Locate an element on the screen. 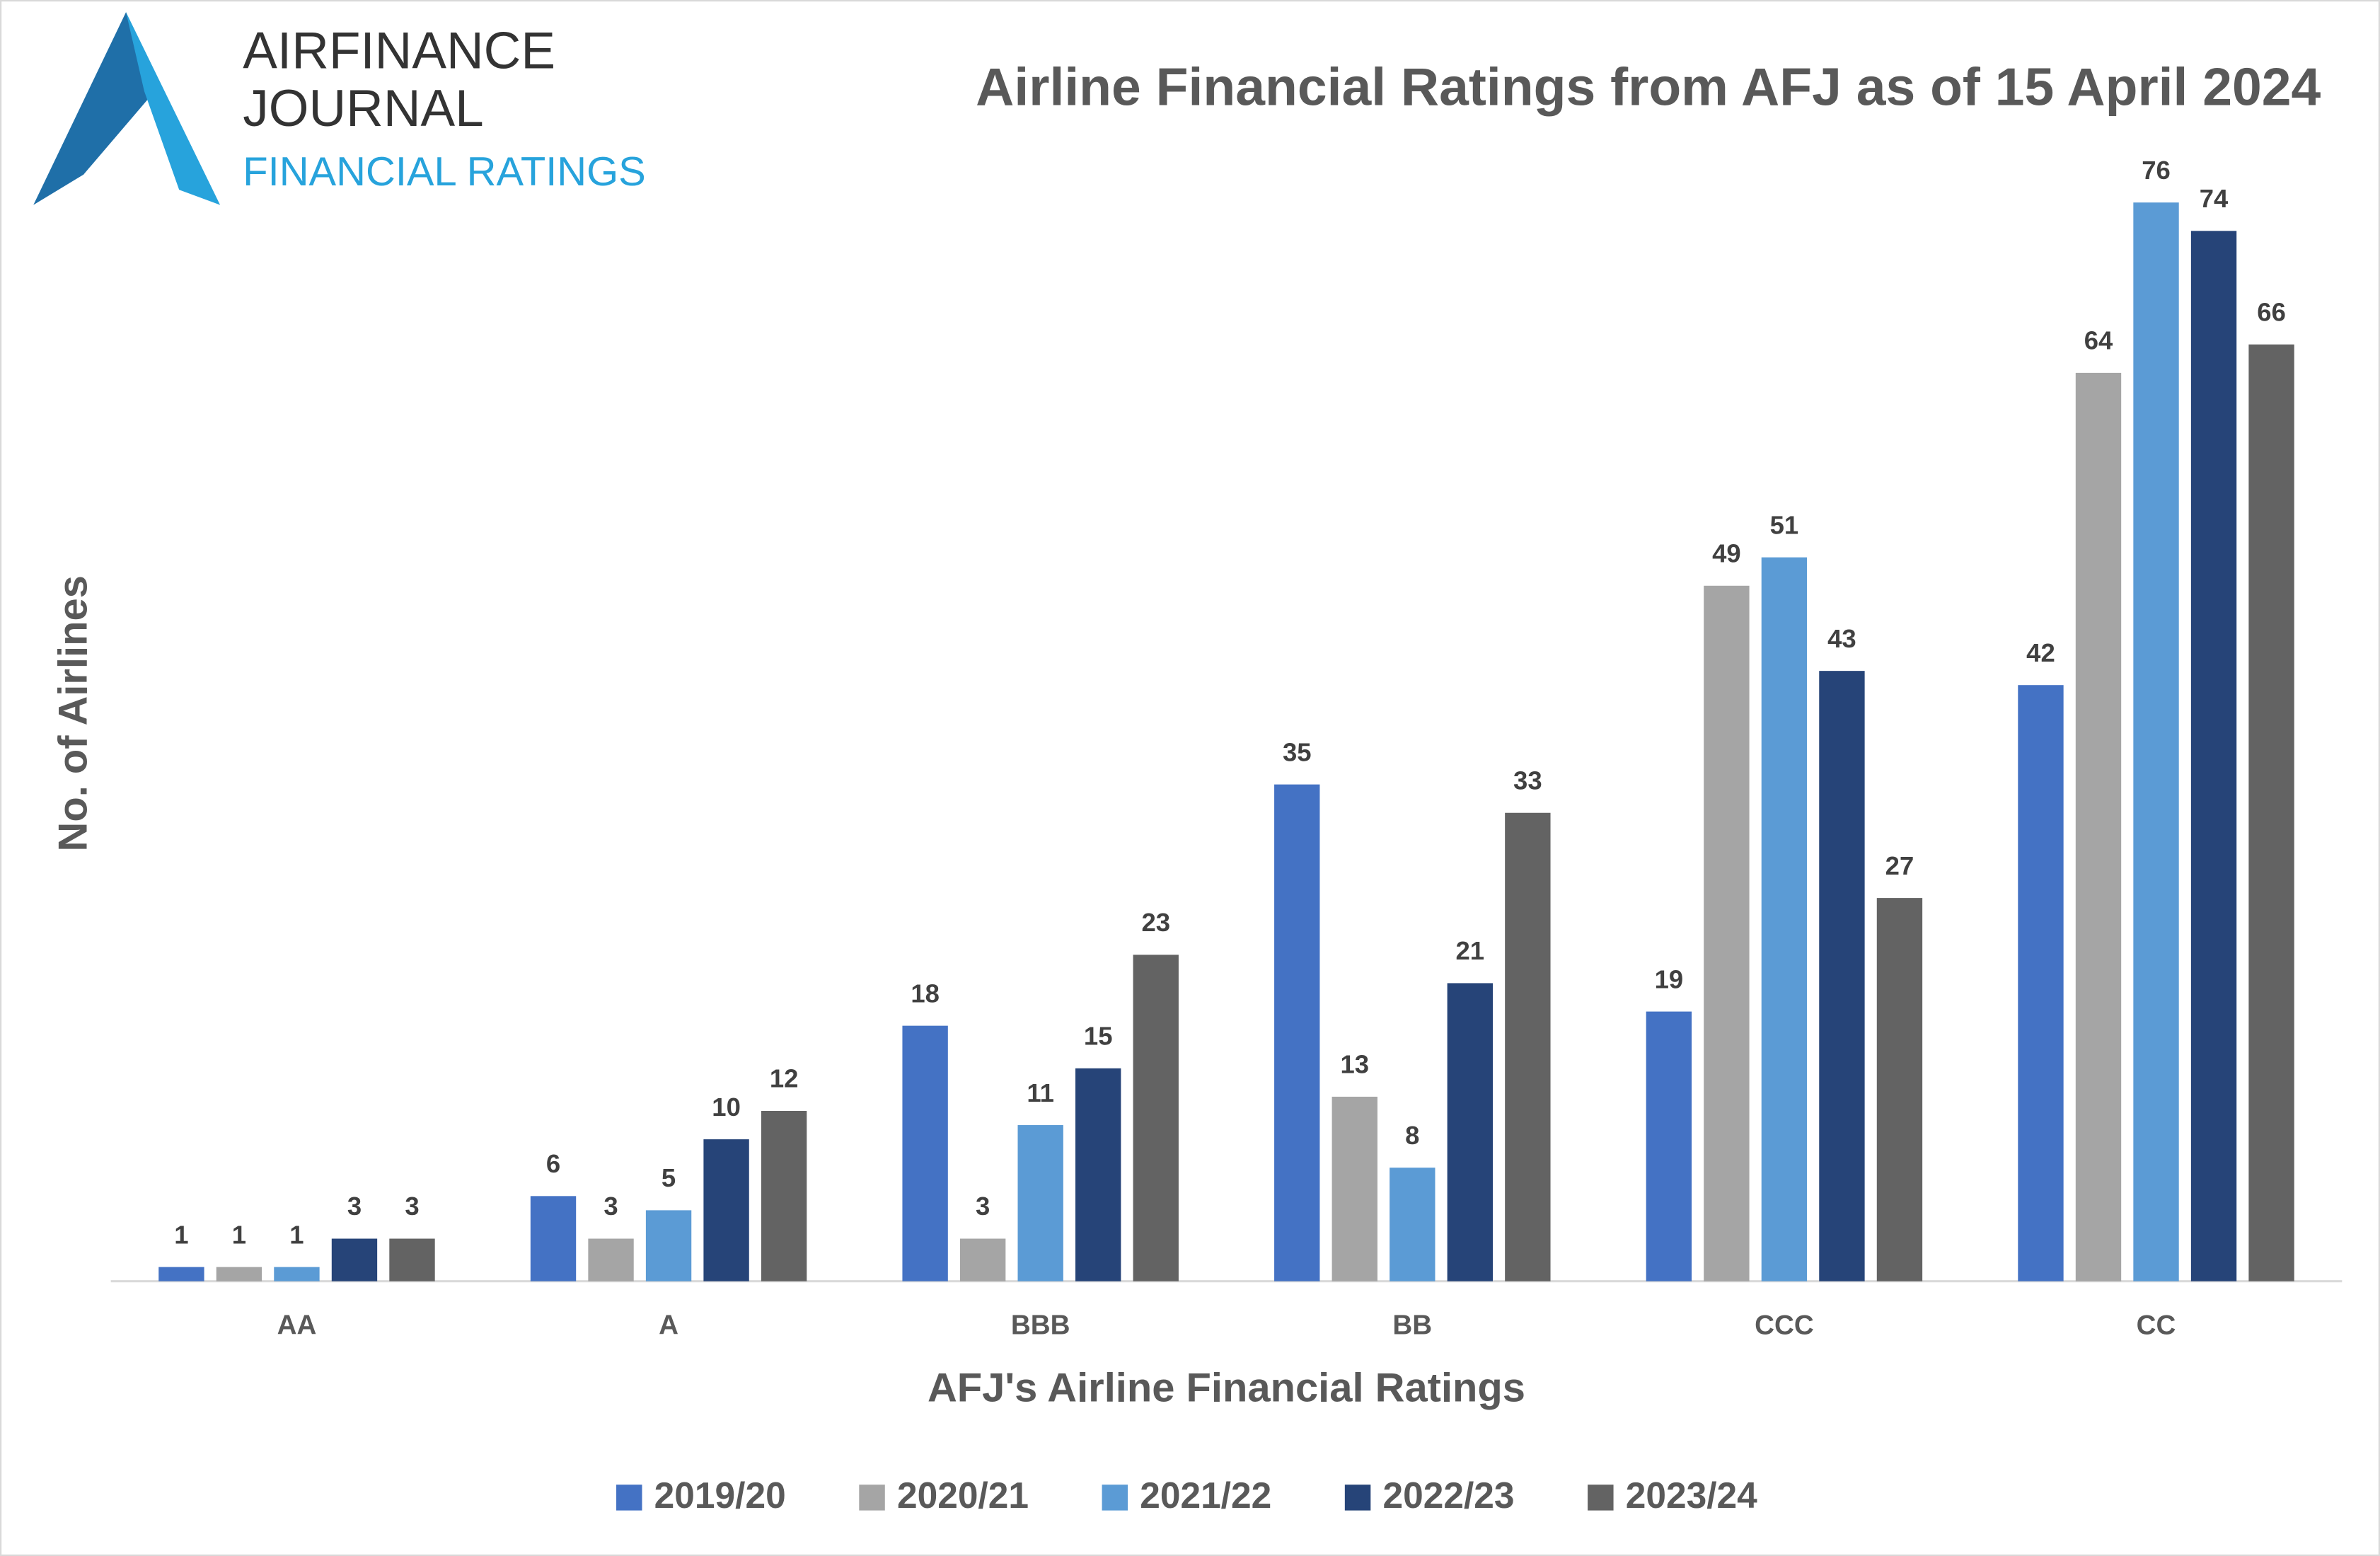  data-label: 18 is located at coordinates (926, 993).